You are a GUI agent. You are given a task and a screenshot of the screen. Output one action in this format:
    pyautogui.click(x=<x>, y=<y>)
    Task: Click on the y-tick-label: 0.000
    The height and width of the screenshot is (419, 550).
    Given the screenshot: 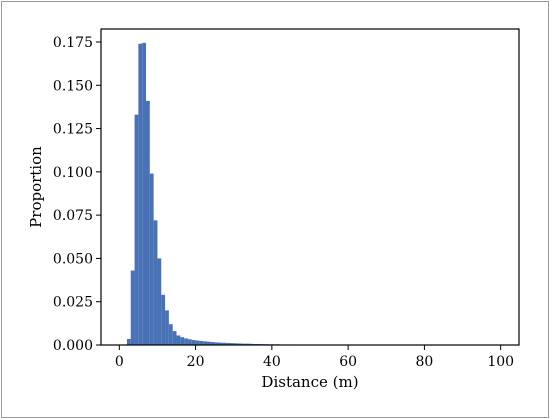 What is the action you would take?
    pyautogui.click(x=73, y=346)
    